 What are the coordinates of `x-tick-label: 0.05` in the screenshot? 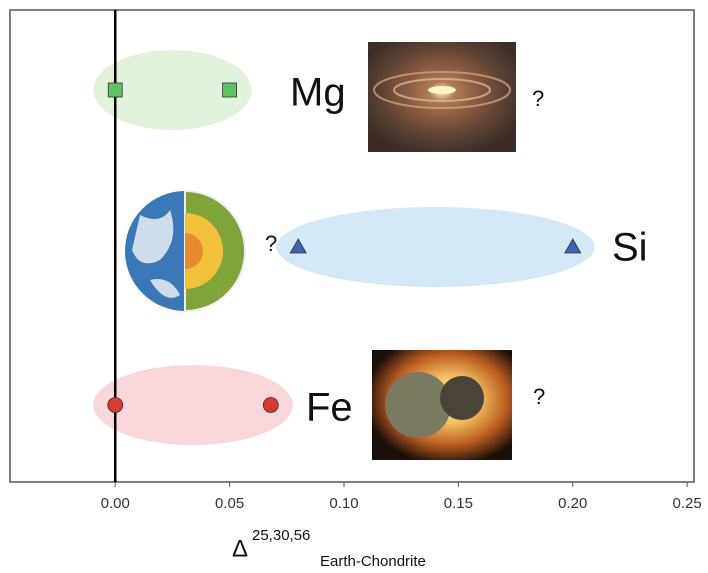 It's located at (229, 503).